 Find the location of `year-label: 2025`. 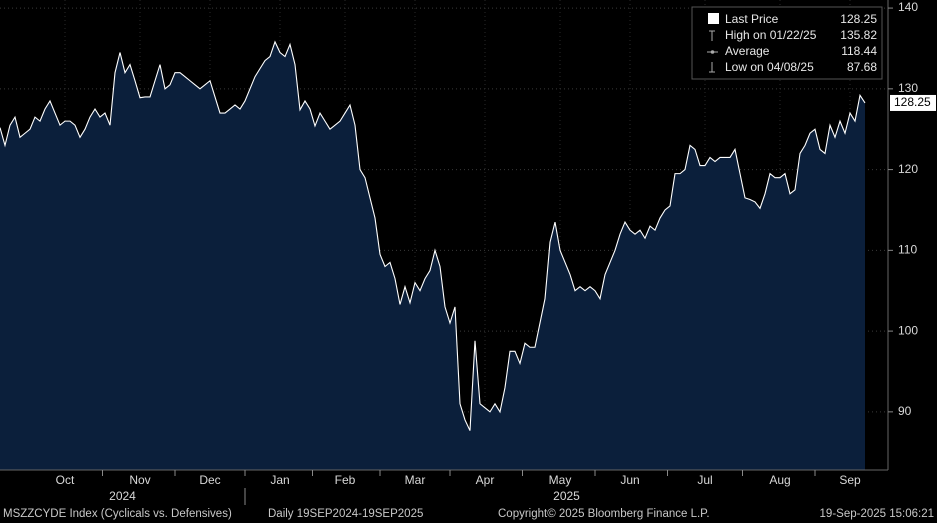

year-label: 2025 is located at coordinates (566, 496).